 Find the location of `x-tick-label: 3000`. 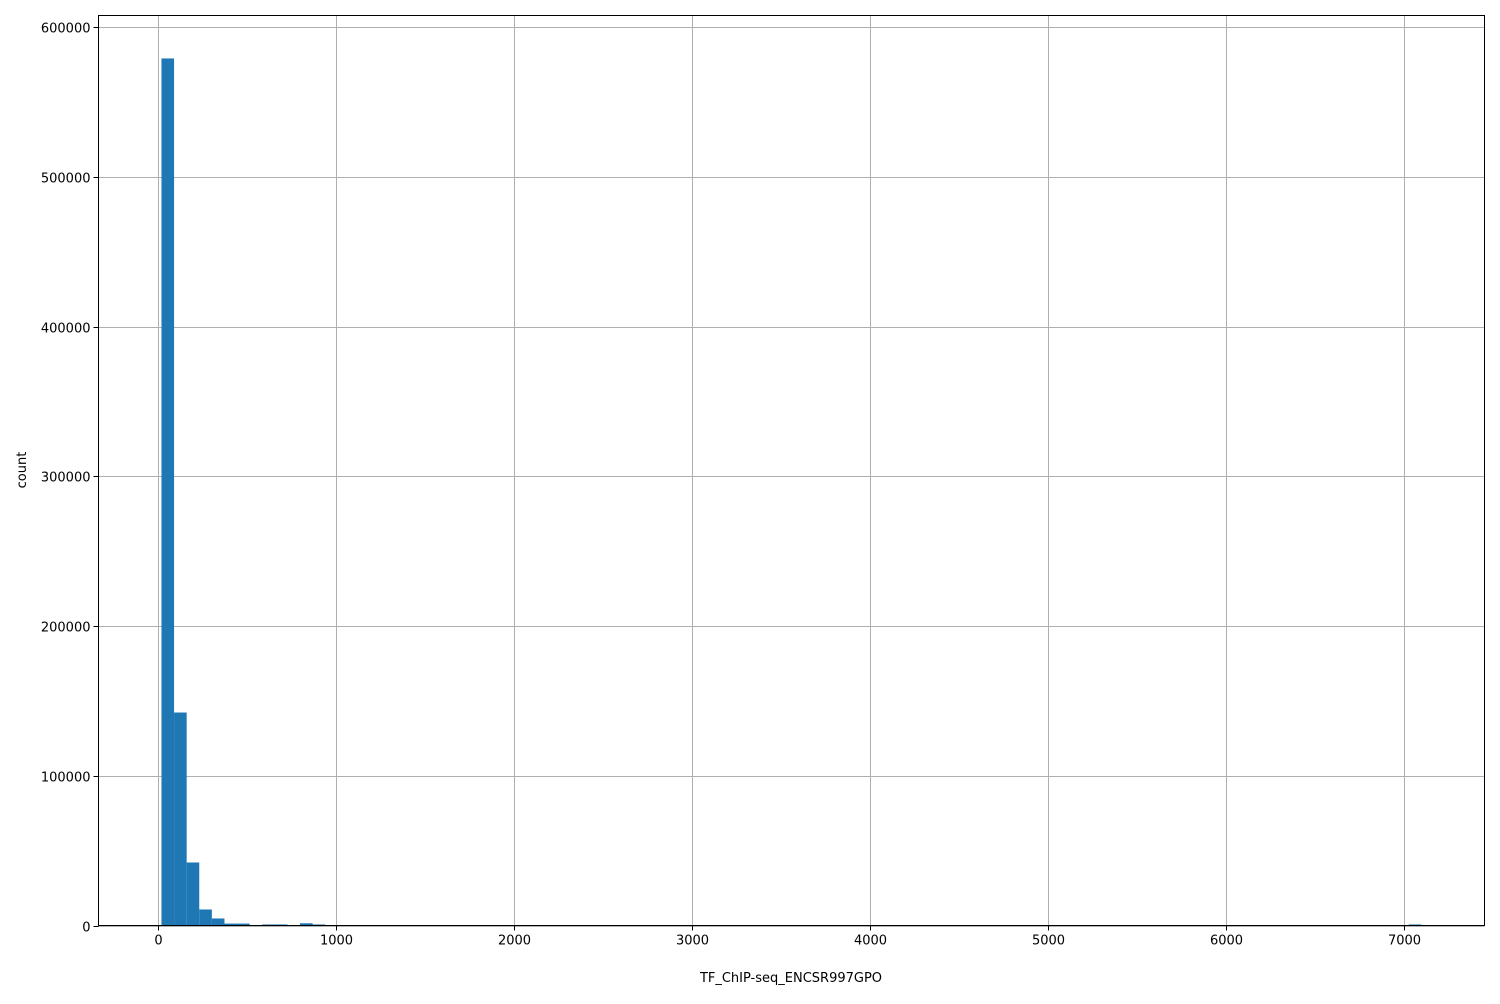

x-tick-label: 3000 is located at coordinates (692, 941).